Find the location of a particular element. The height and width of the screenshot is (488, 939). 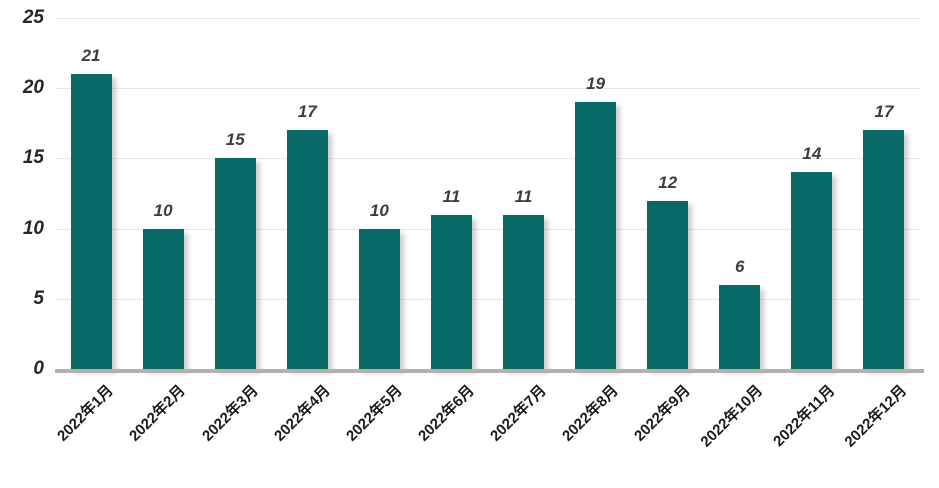

y-axis-tick-label: 25 is located at coordinates (33, 17).